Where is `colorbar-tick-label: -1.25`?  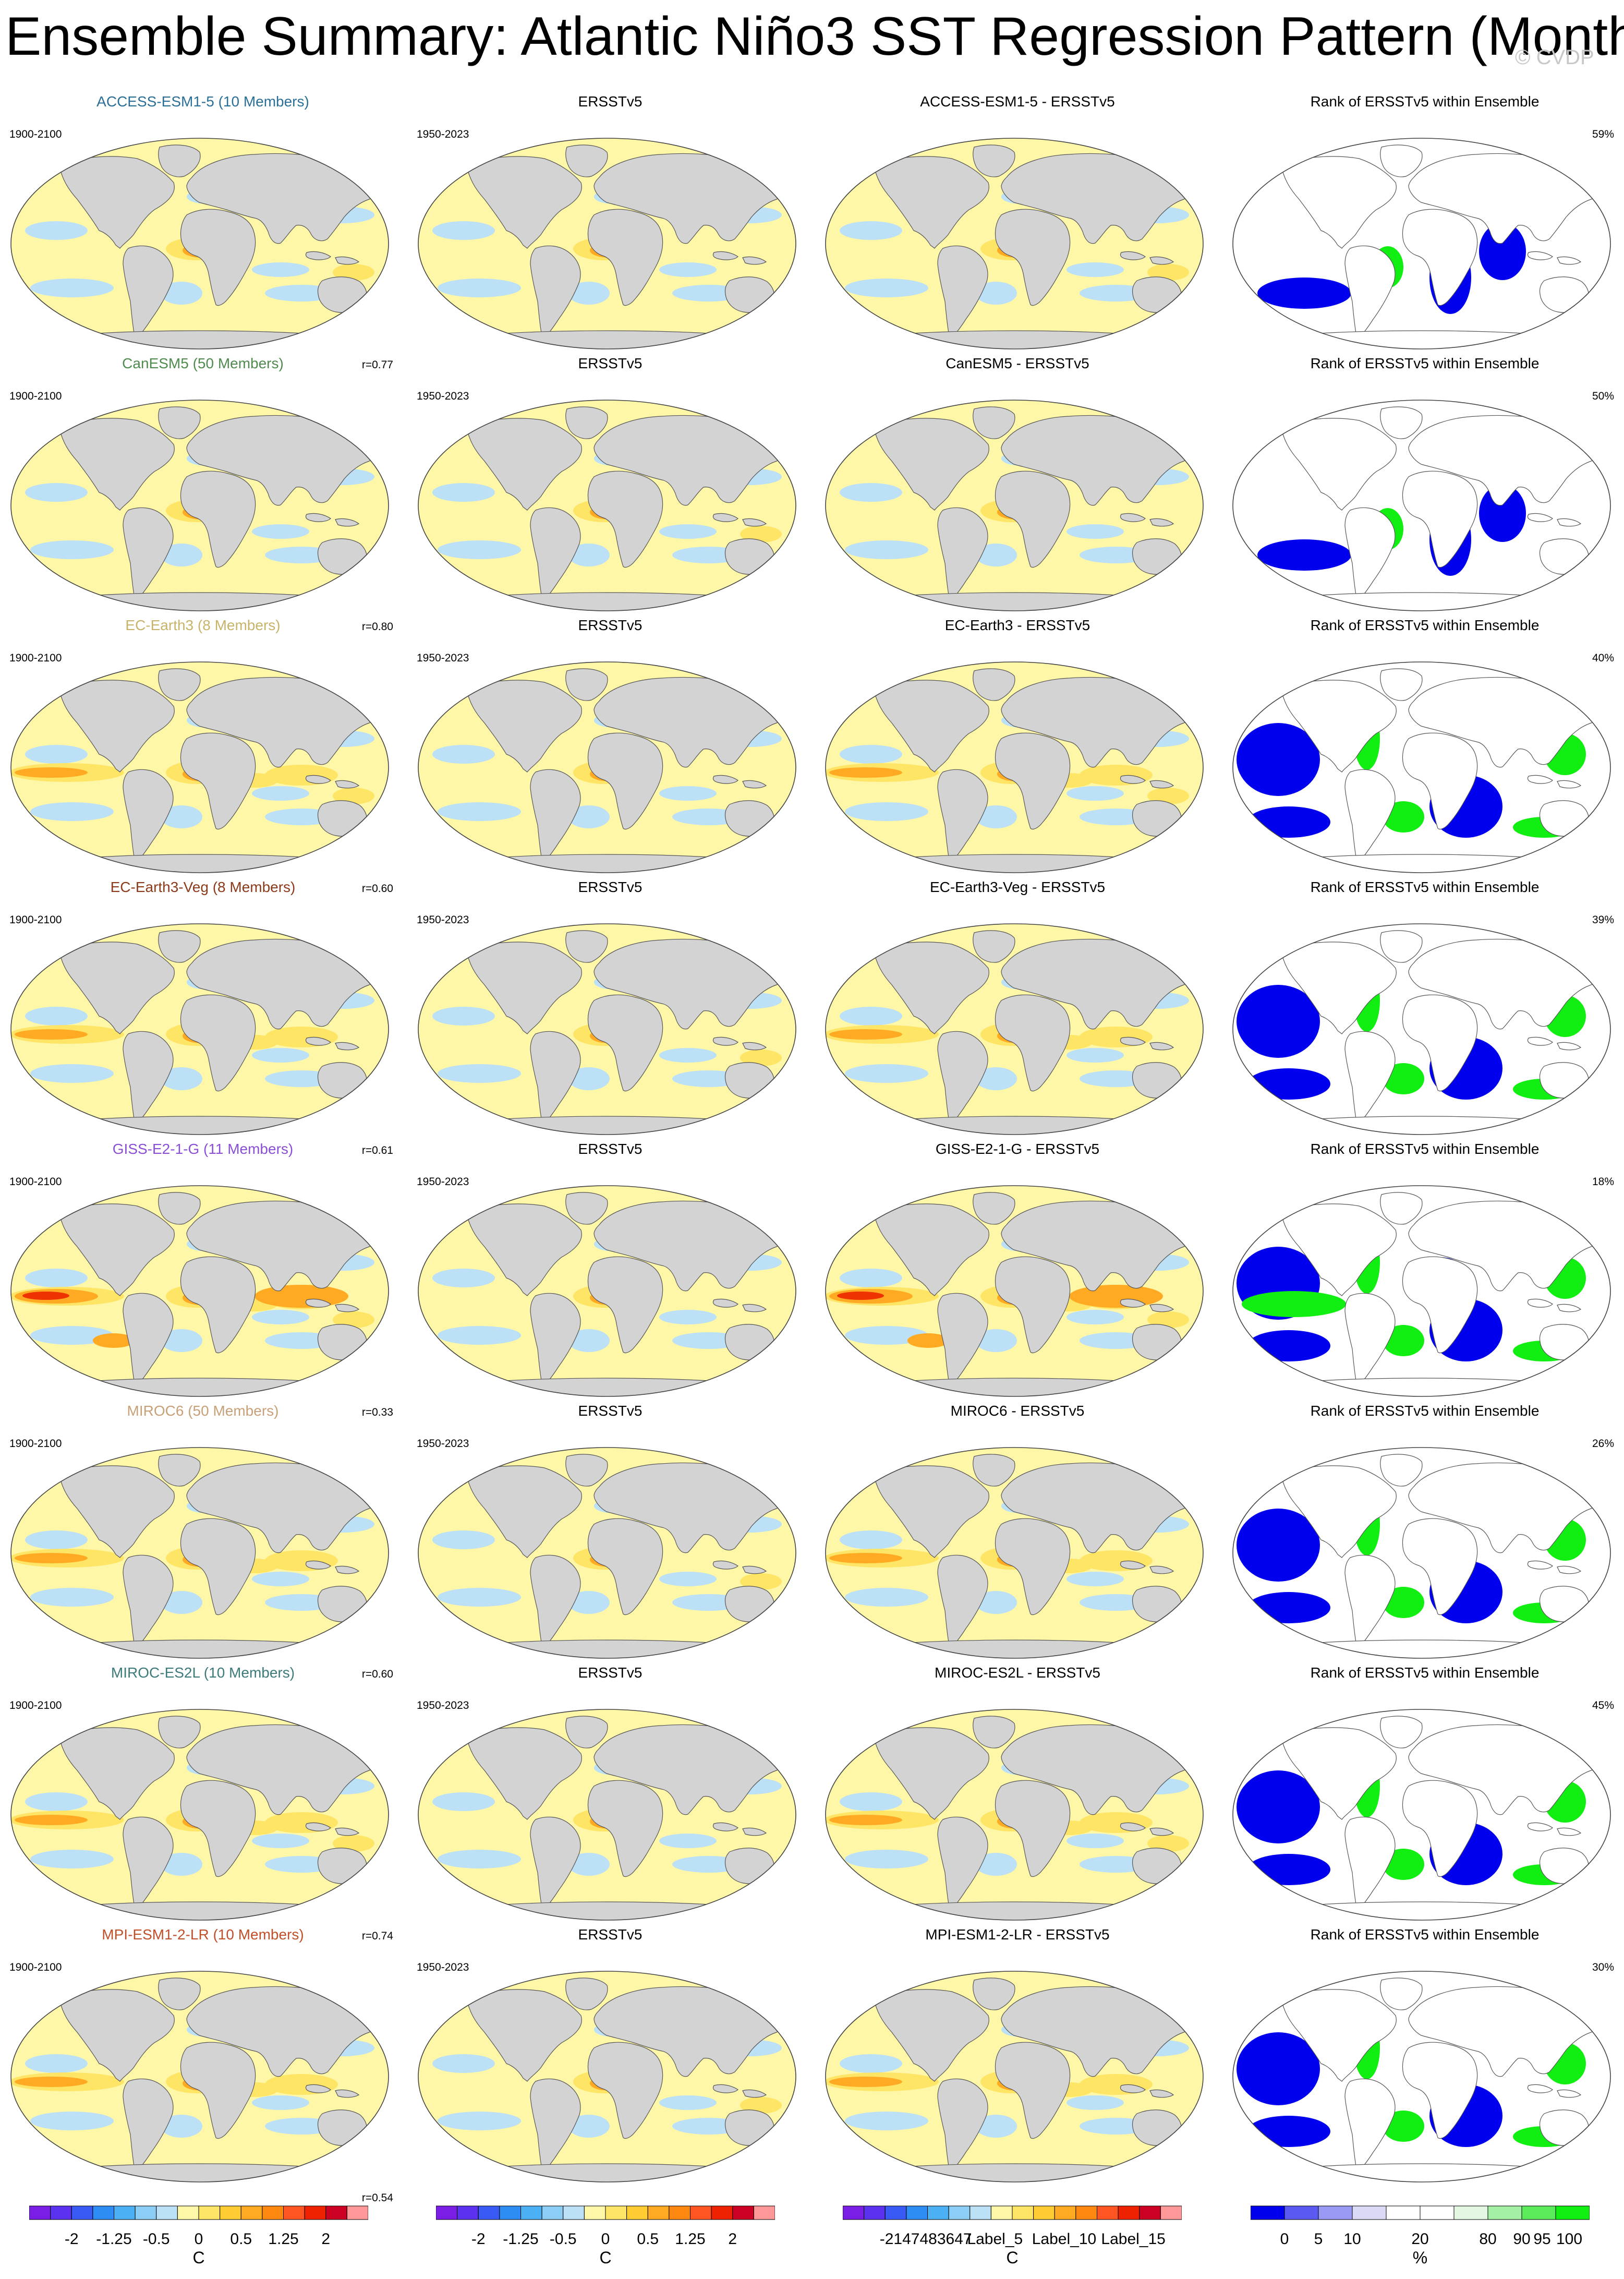
colorbar-tick-label: -1.25 is located at coordinates (114, 2239).